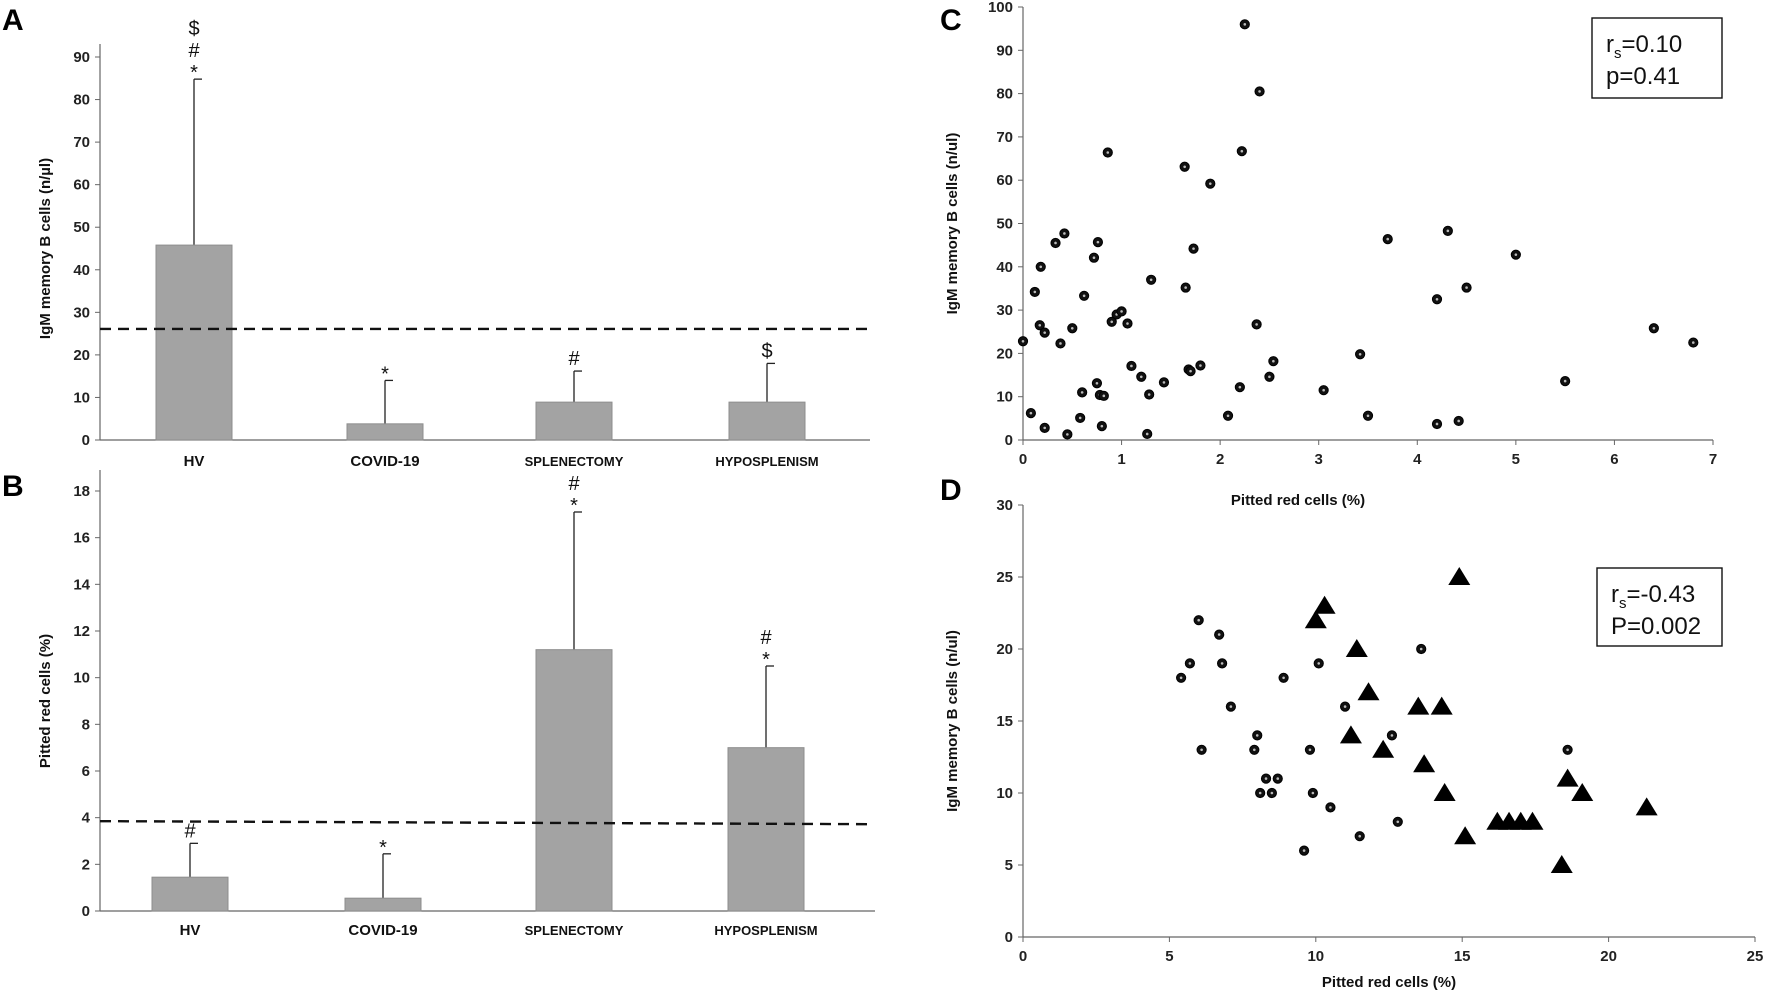  What do you see at coordinates (1298, 500) in the screenshot?
I see `x-axis-title: Pitted red cells (%)` at bounding box center [1298, 500].